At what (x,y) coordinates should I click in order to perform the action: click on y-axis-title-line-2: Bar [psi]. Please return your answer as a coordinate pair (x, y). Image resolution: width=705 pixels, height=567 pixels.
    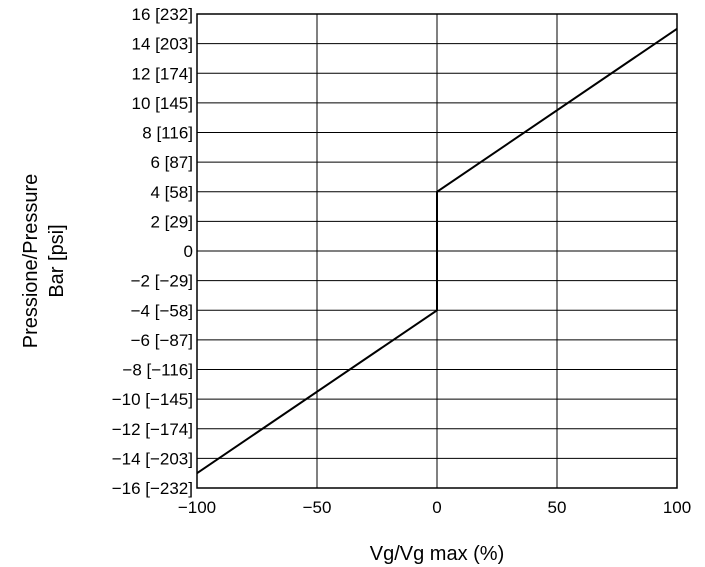
    Looking at the image, I should click on (57, 260).